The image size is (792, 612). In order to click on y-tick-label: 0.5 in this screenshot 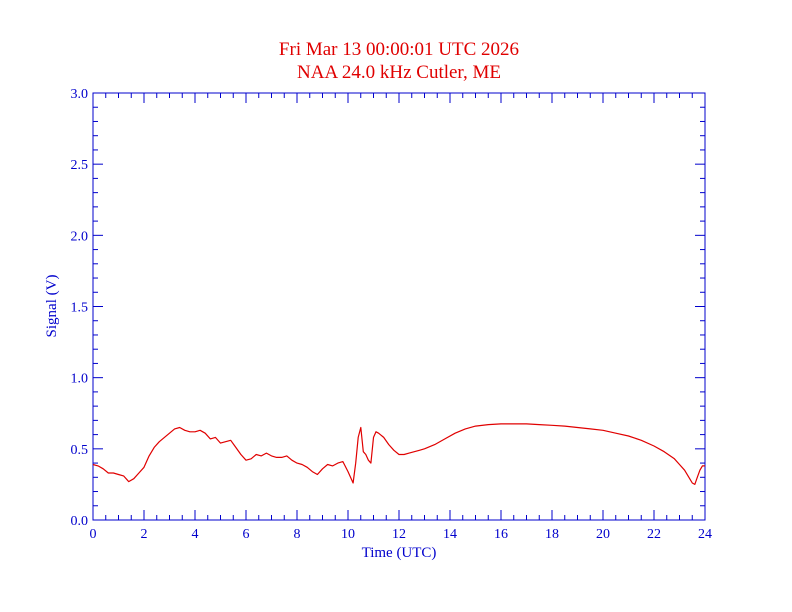, I will do `click(80, 450)`.